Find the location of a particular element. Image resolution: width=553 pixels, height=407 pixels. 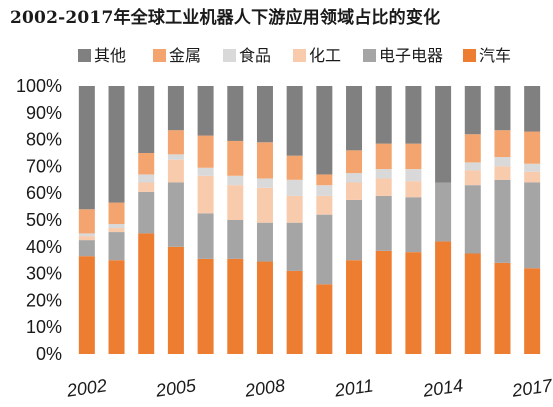

legend-item: 汽车 is located at coordinates (487, 55).